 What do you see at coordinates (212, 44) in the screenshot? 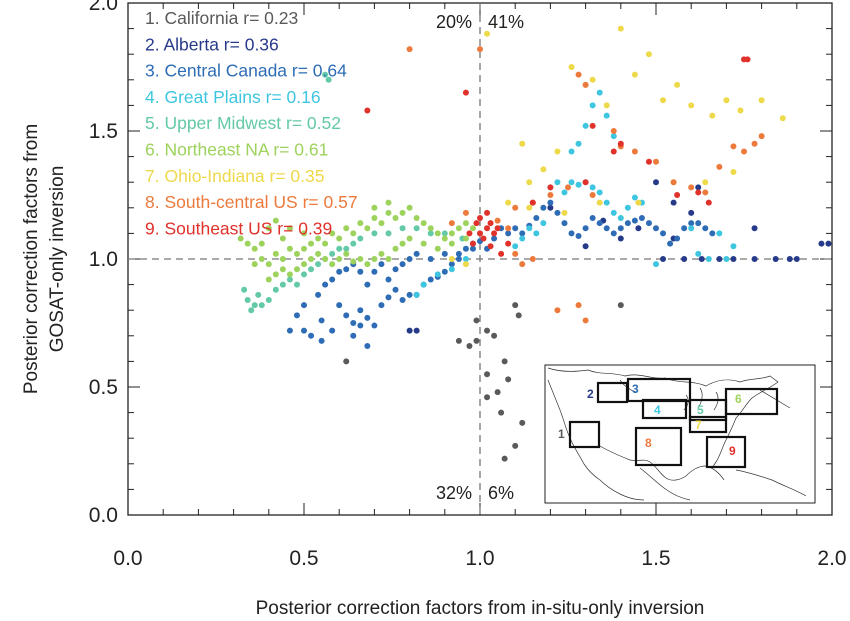
I see `legend-entry-2: 2. Alberta r= 0.36` at bounding box center [212, 44].